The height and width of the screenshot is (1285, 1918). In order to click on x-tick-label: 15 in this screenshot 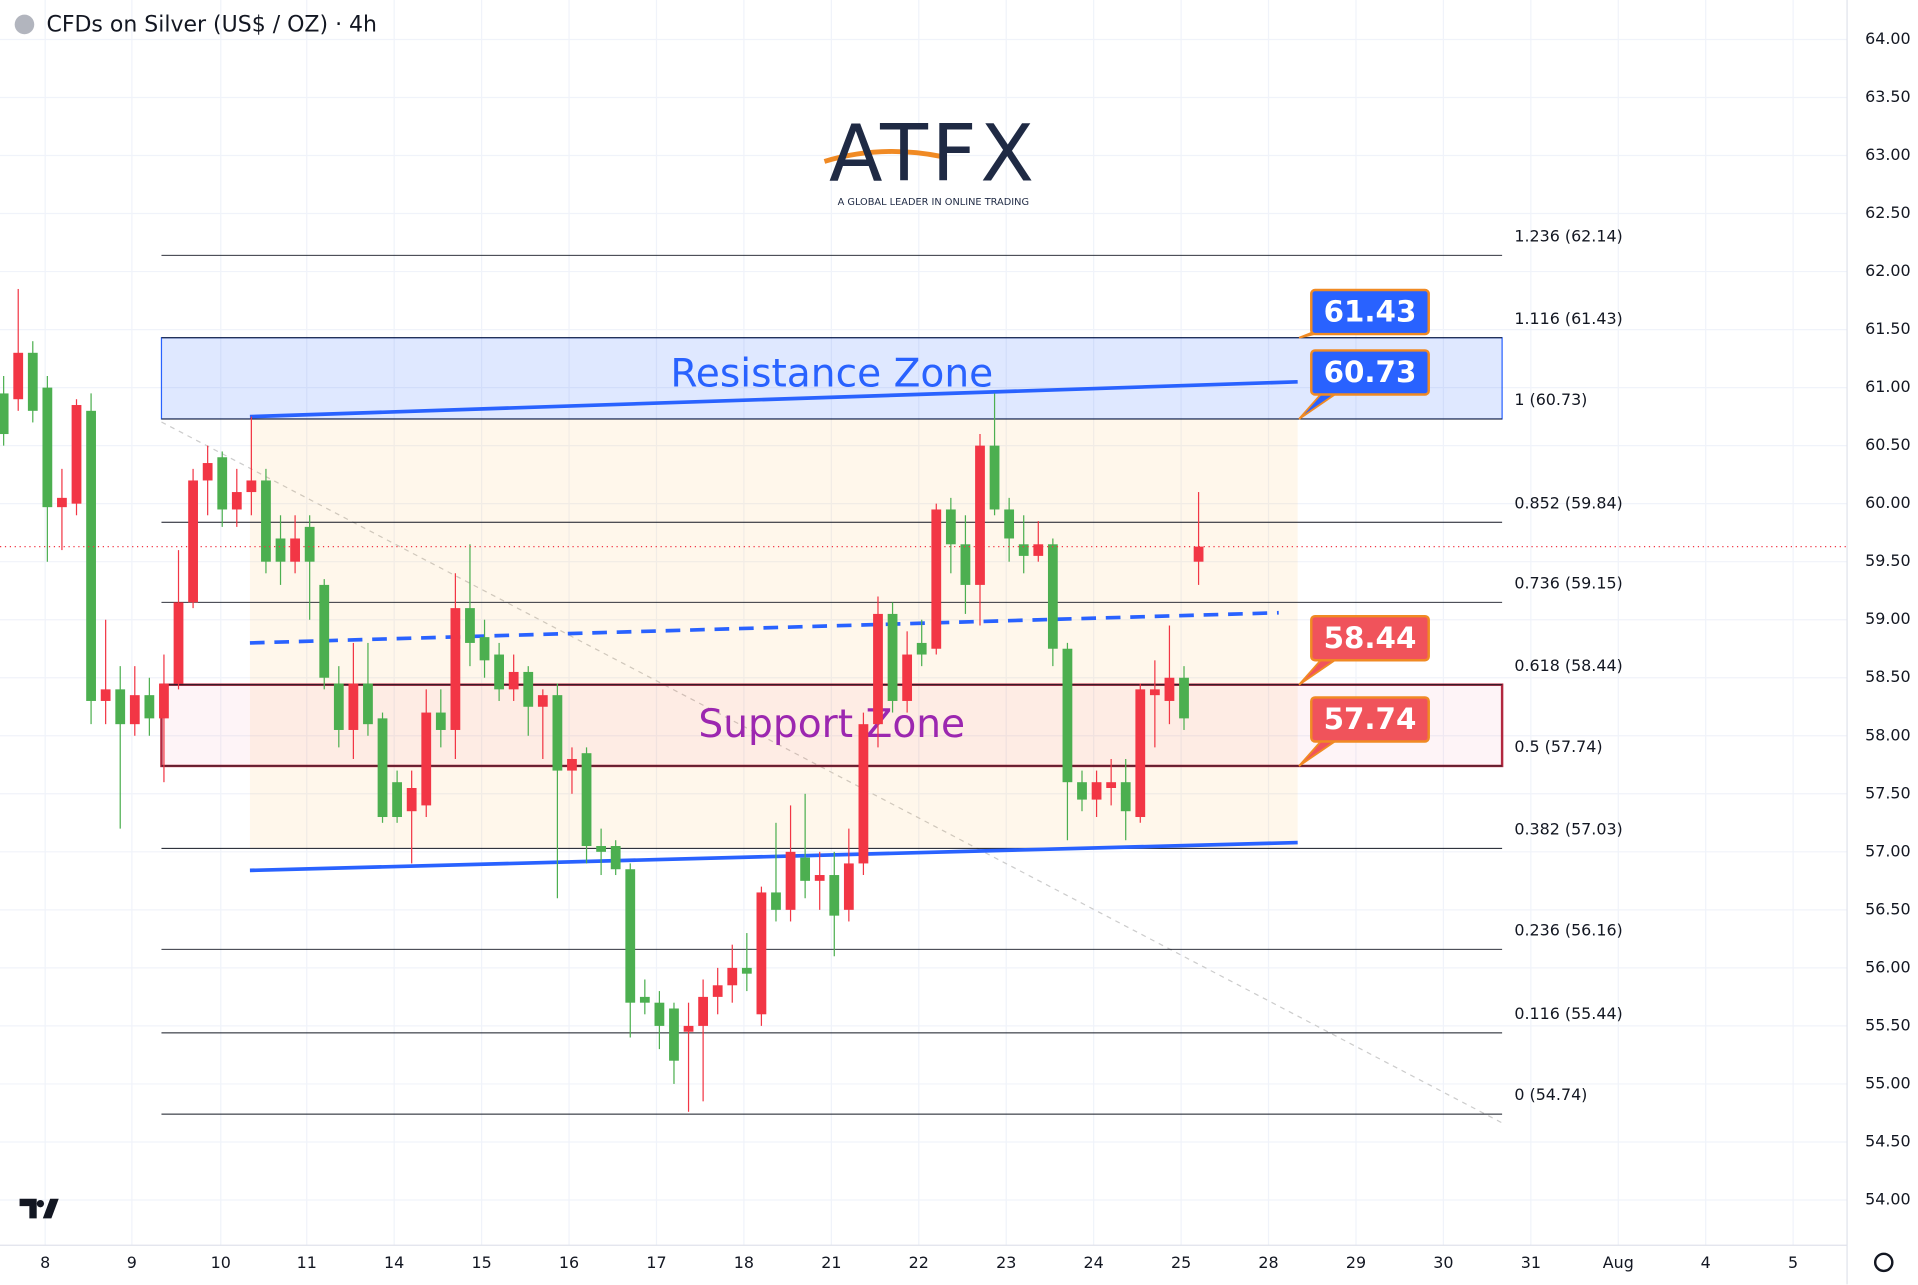, I will do `click(482, 1262)`.